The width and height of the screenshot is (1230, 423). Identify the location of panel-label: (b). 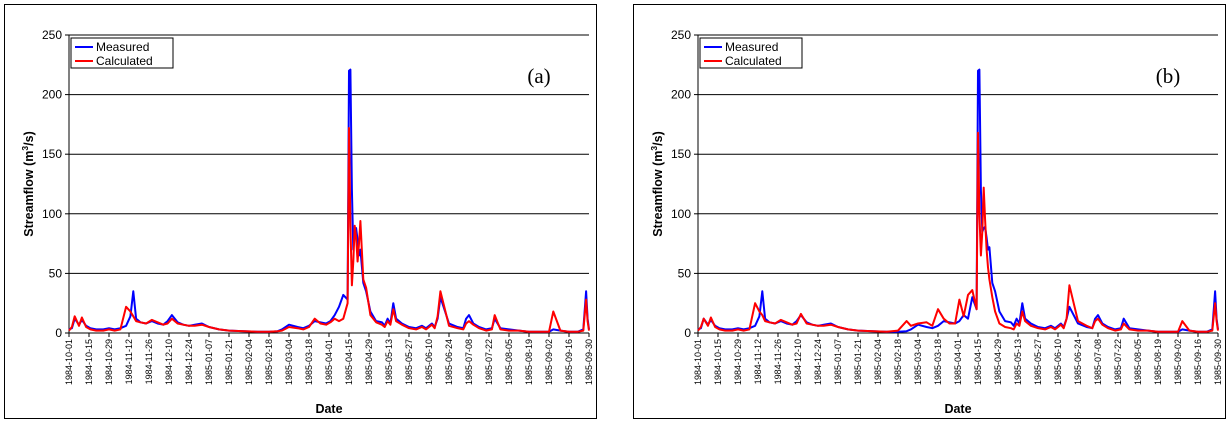
(1168, 76).